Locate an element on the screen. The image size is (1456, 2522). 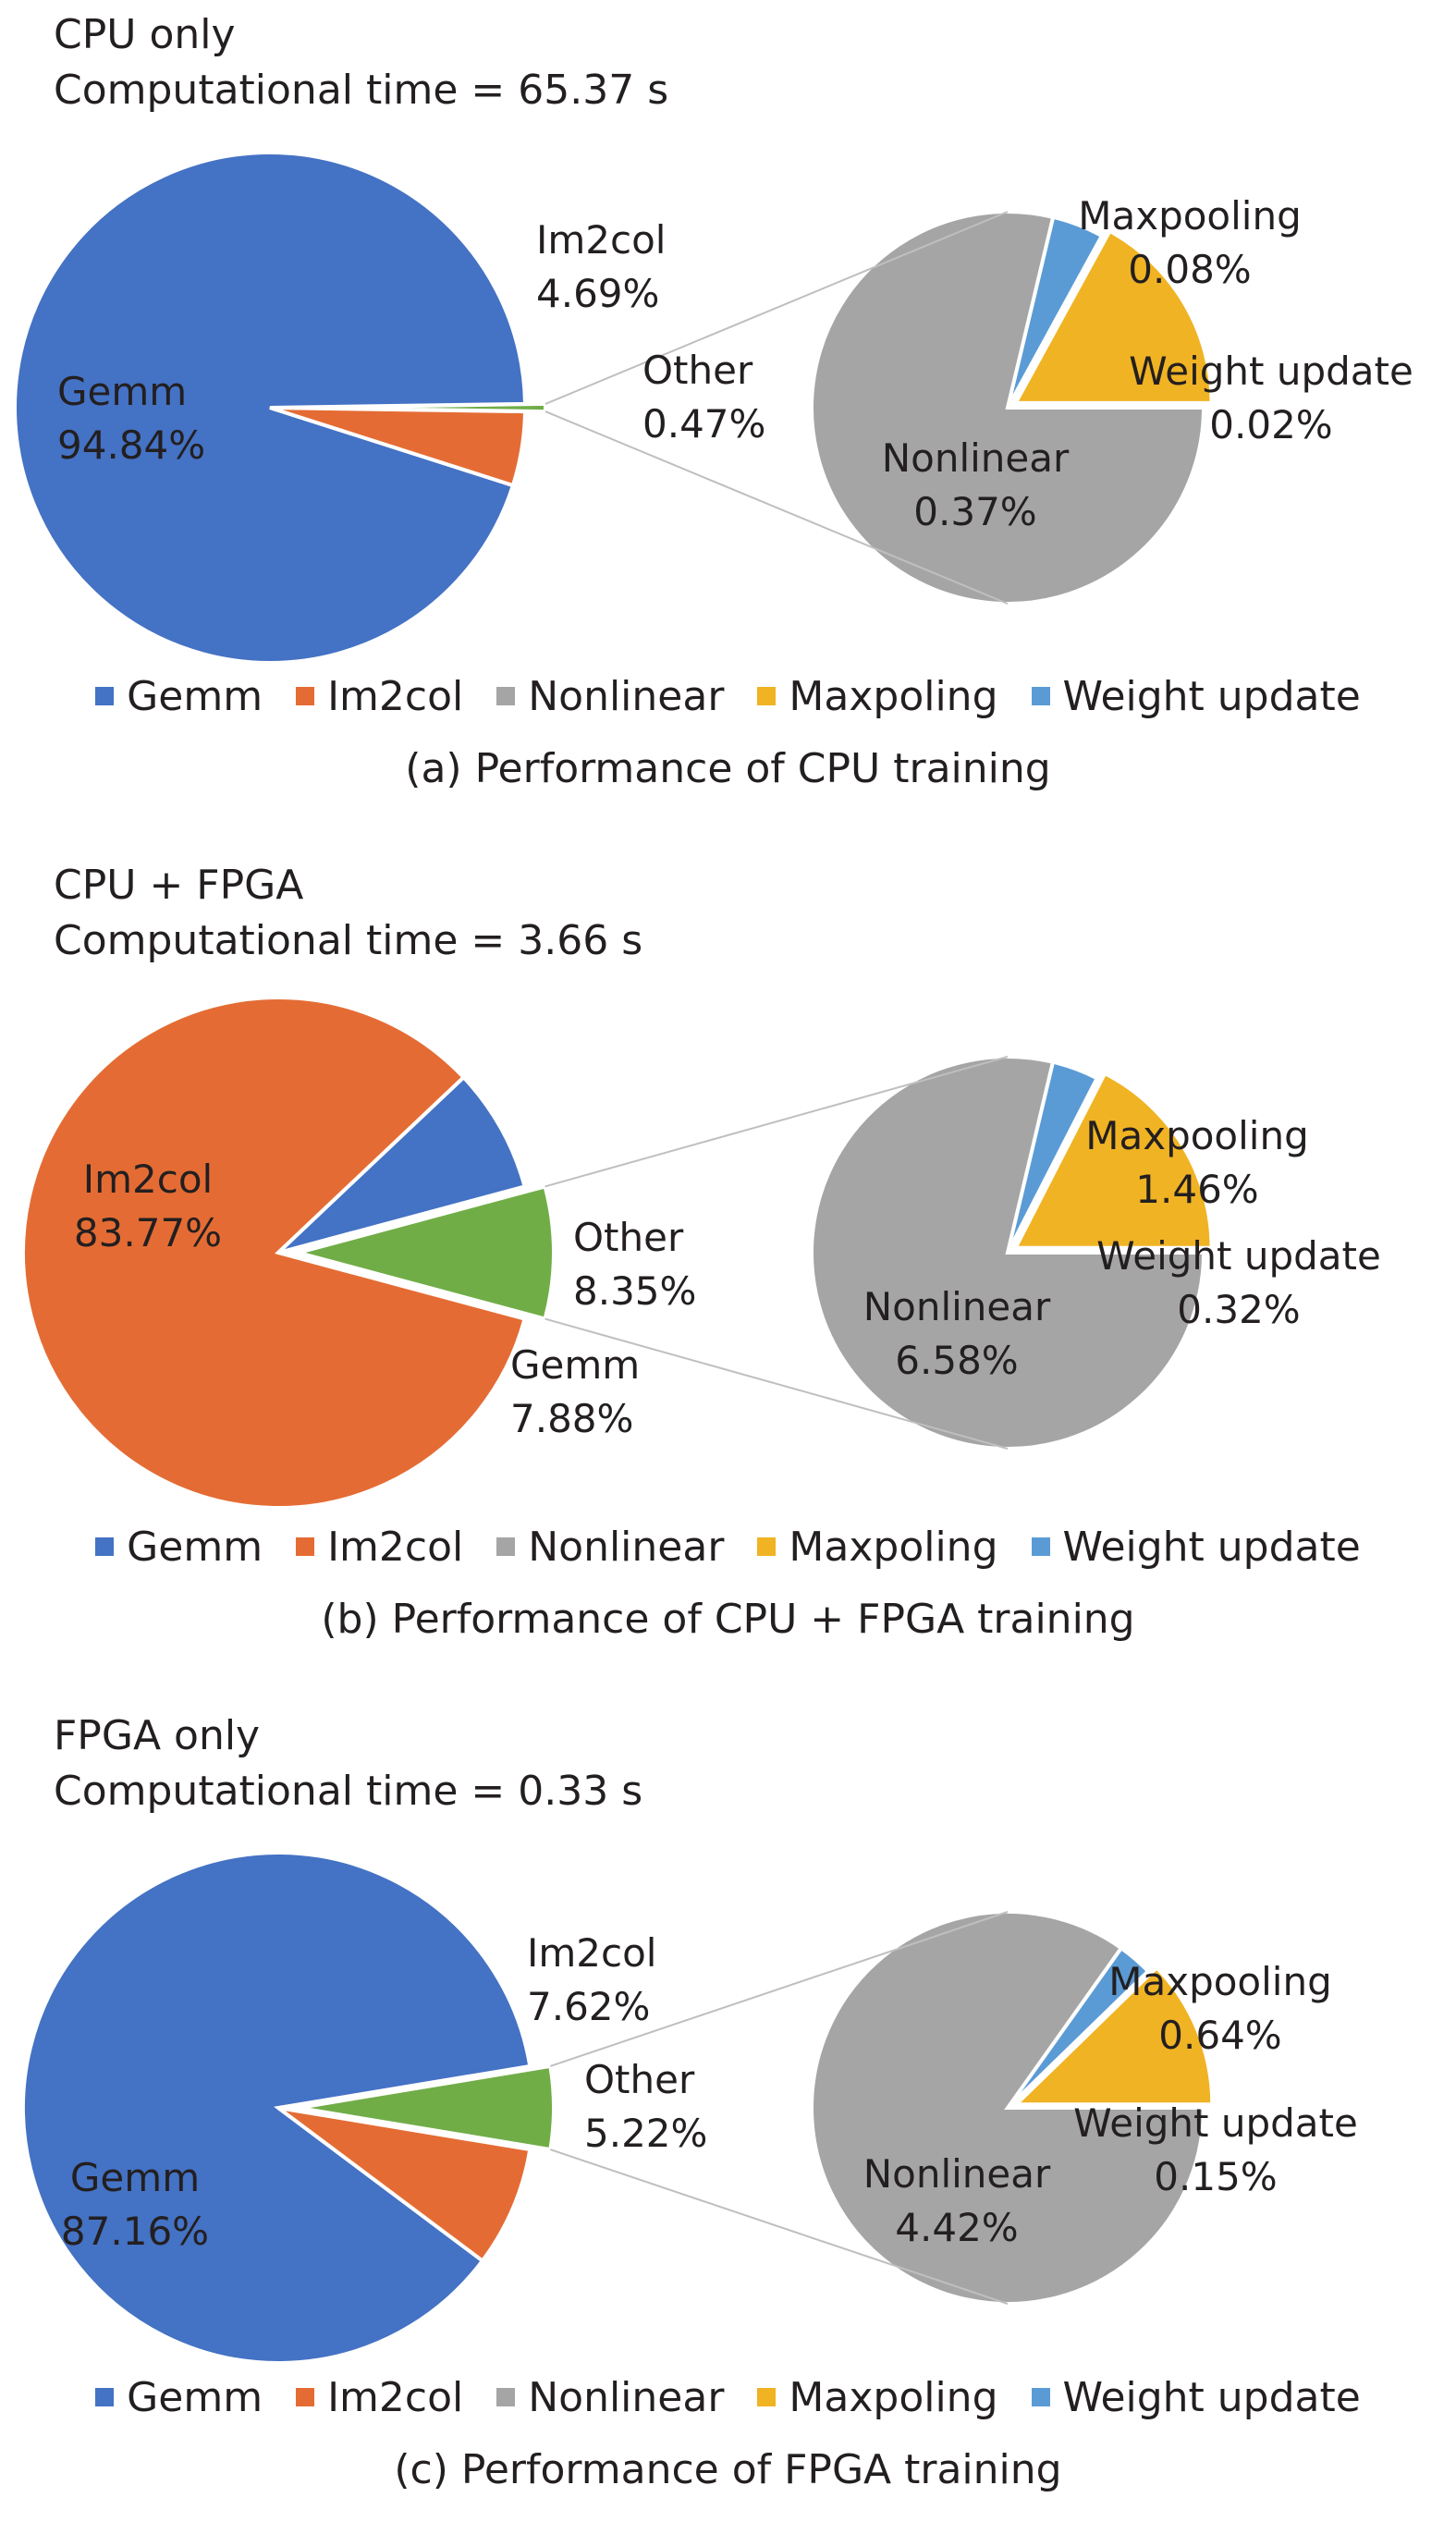
panel-label: FPGA only is located at coordinates (157, 1735).